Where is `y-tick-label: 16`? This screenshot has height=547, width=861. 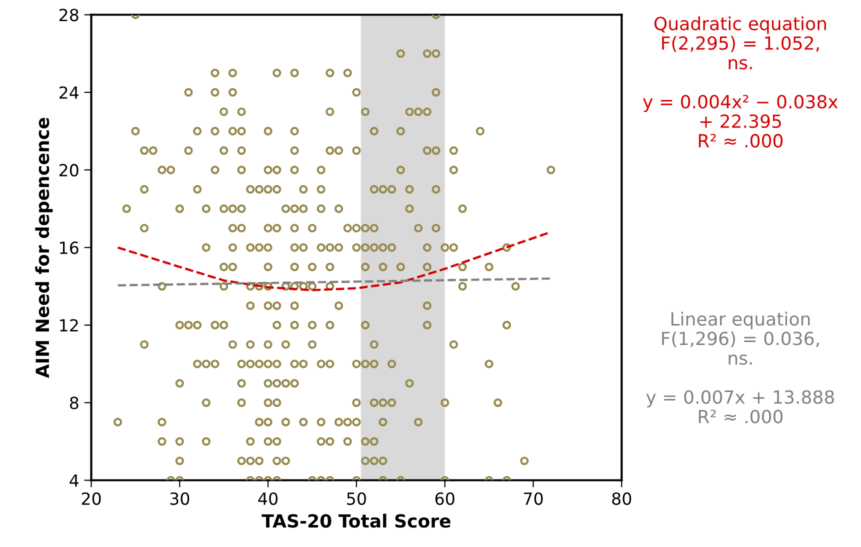
y-tick-label: 16 is located at coordinates (69, 247).